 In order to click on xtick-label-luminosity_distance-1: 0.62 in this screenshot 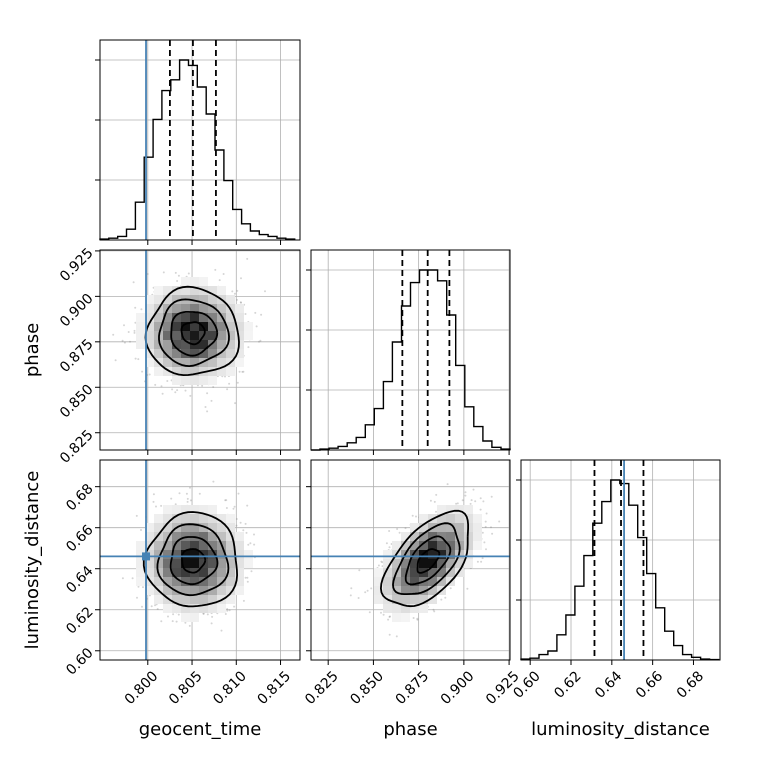, I will do `click(567, 684)`.